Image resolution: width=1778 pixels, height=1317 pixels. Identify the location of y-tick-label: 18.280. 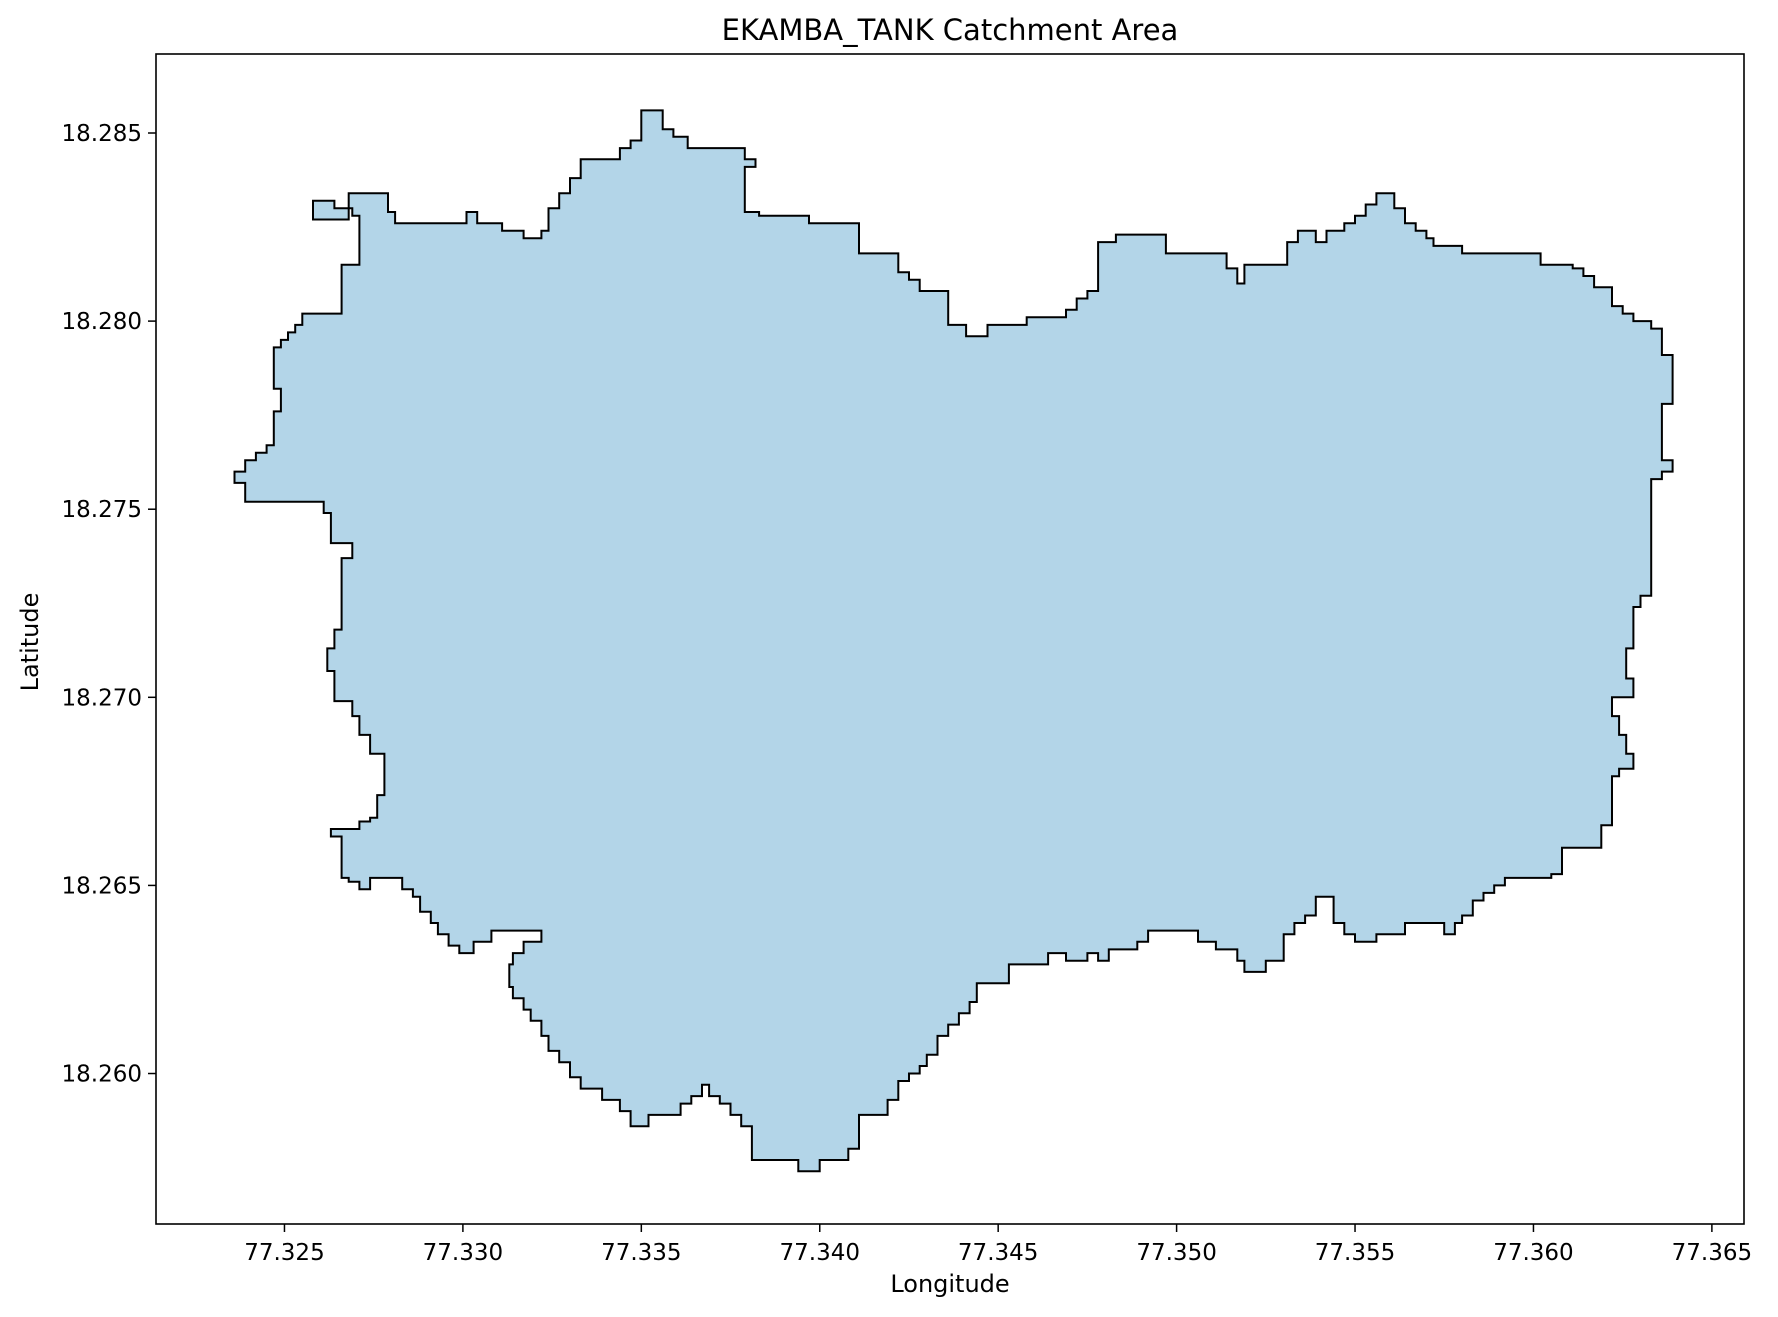
(102, 322).